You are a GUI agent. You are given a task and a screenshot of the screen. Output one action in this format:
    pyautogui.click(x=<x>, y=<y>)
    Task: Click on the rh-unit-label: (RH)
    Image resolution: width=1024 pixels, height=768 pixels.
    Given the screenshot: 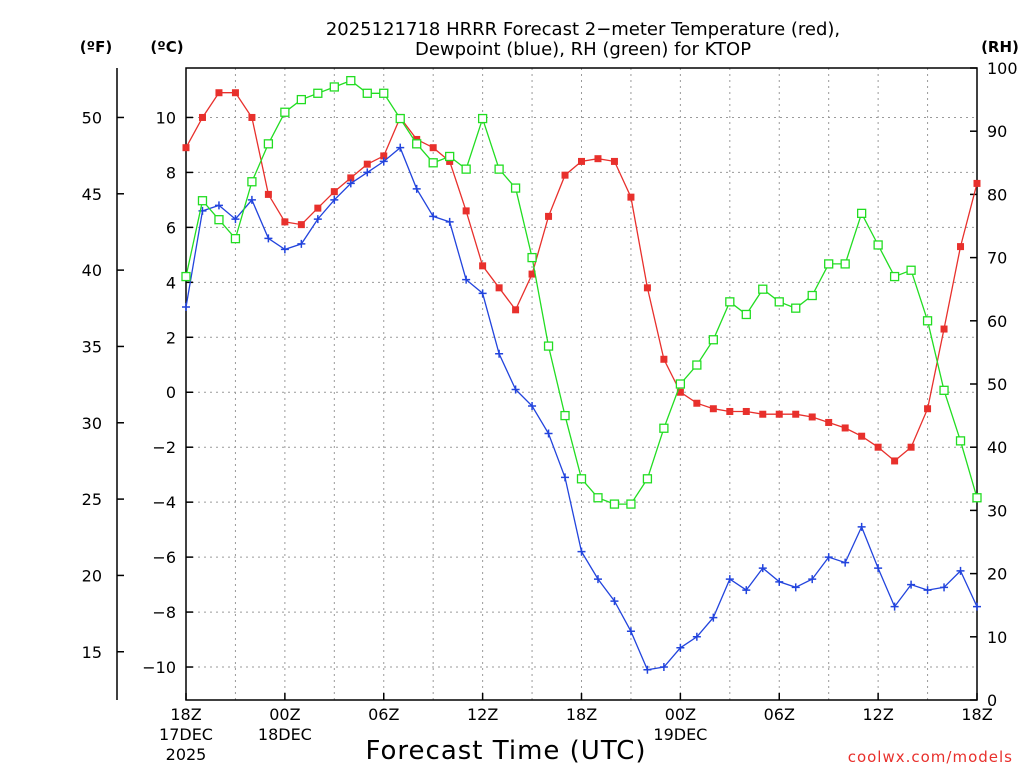 What is the action you would take?
    pyautogui.click(x=1000, y=47)
    